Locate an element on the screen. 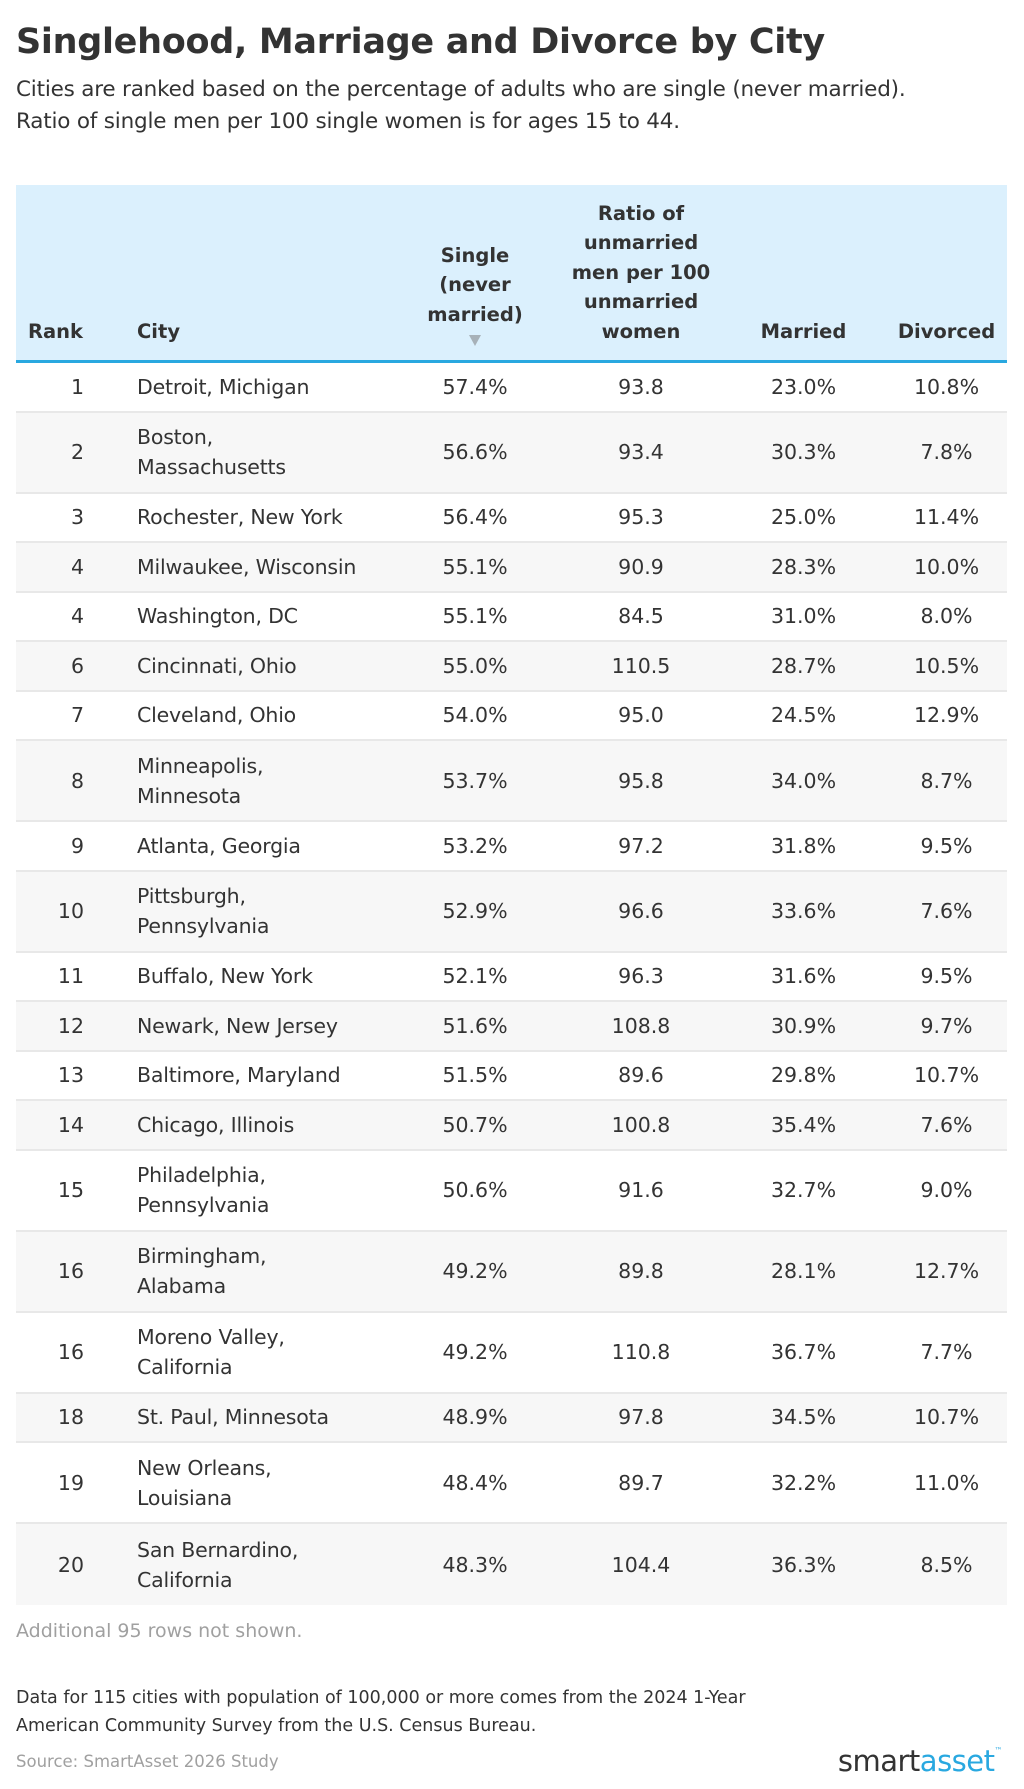  cell-married: 31.6% is located at coordinates (803, 976).